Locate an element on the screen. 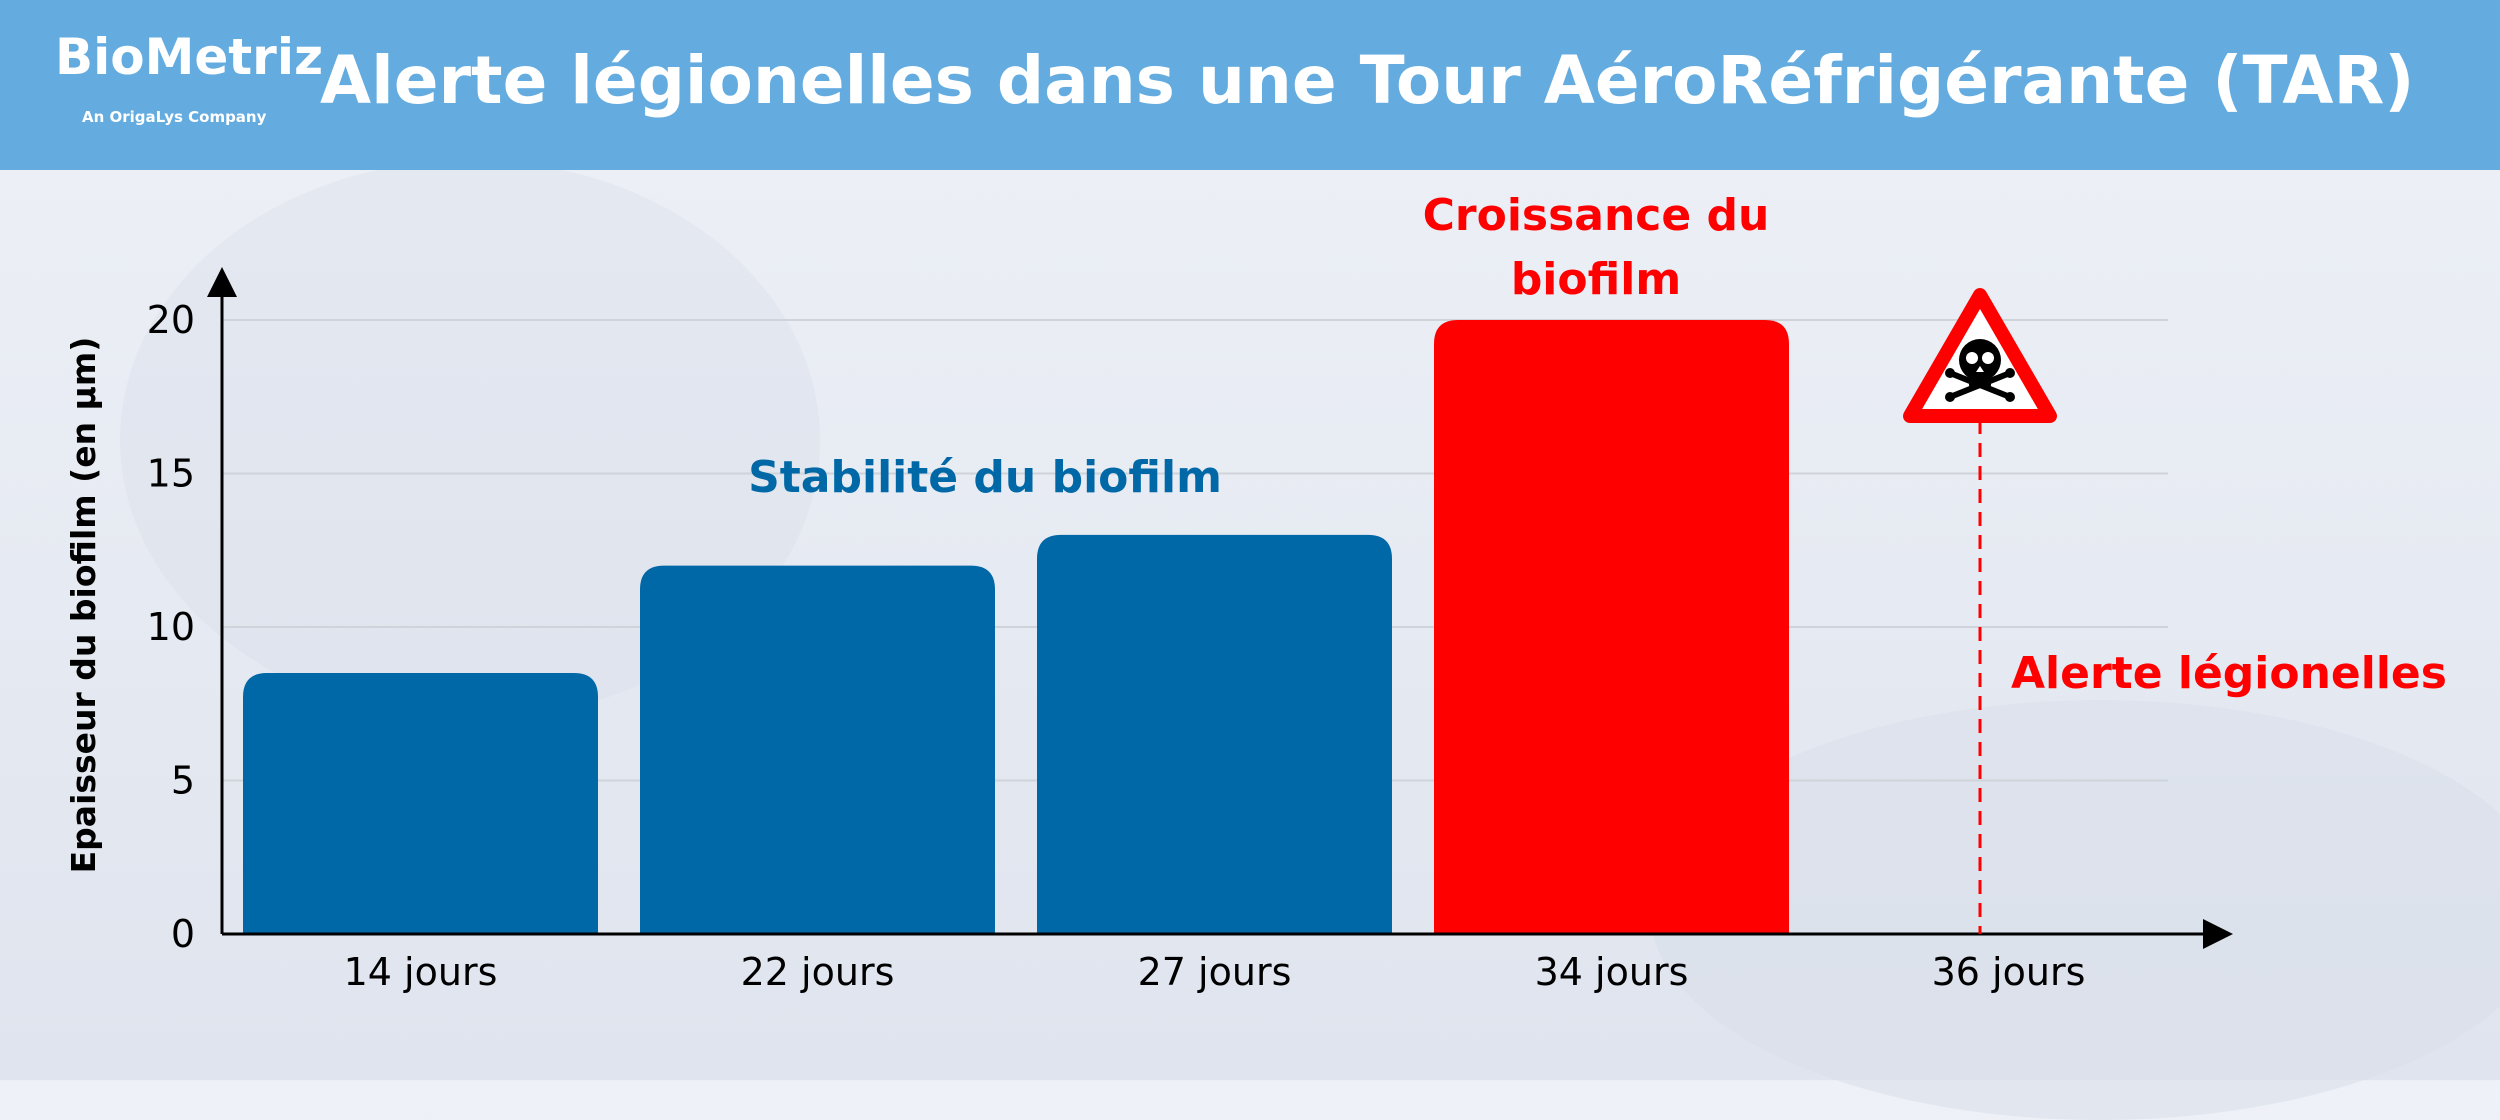 This screenshot has width=2500, height=1120. y-tick-labels: 0 5 10 15 20 is located at coordinates (171, 627).